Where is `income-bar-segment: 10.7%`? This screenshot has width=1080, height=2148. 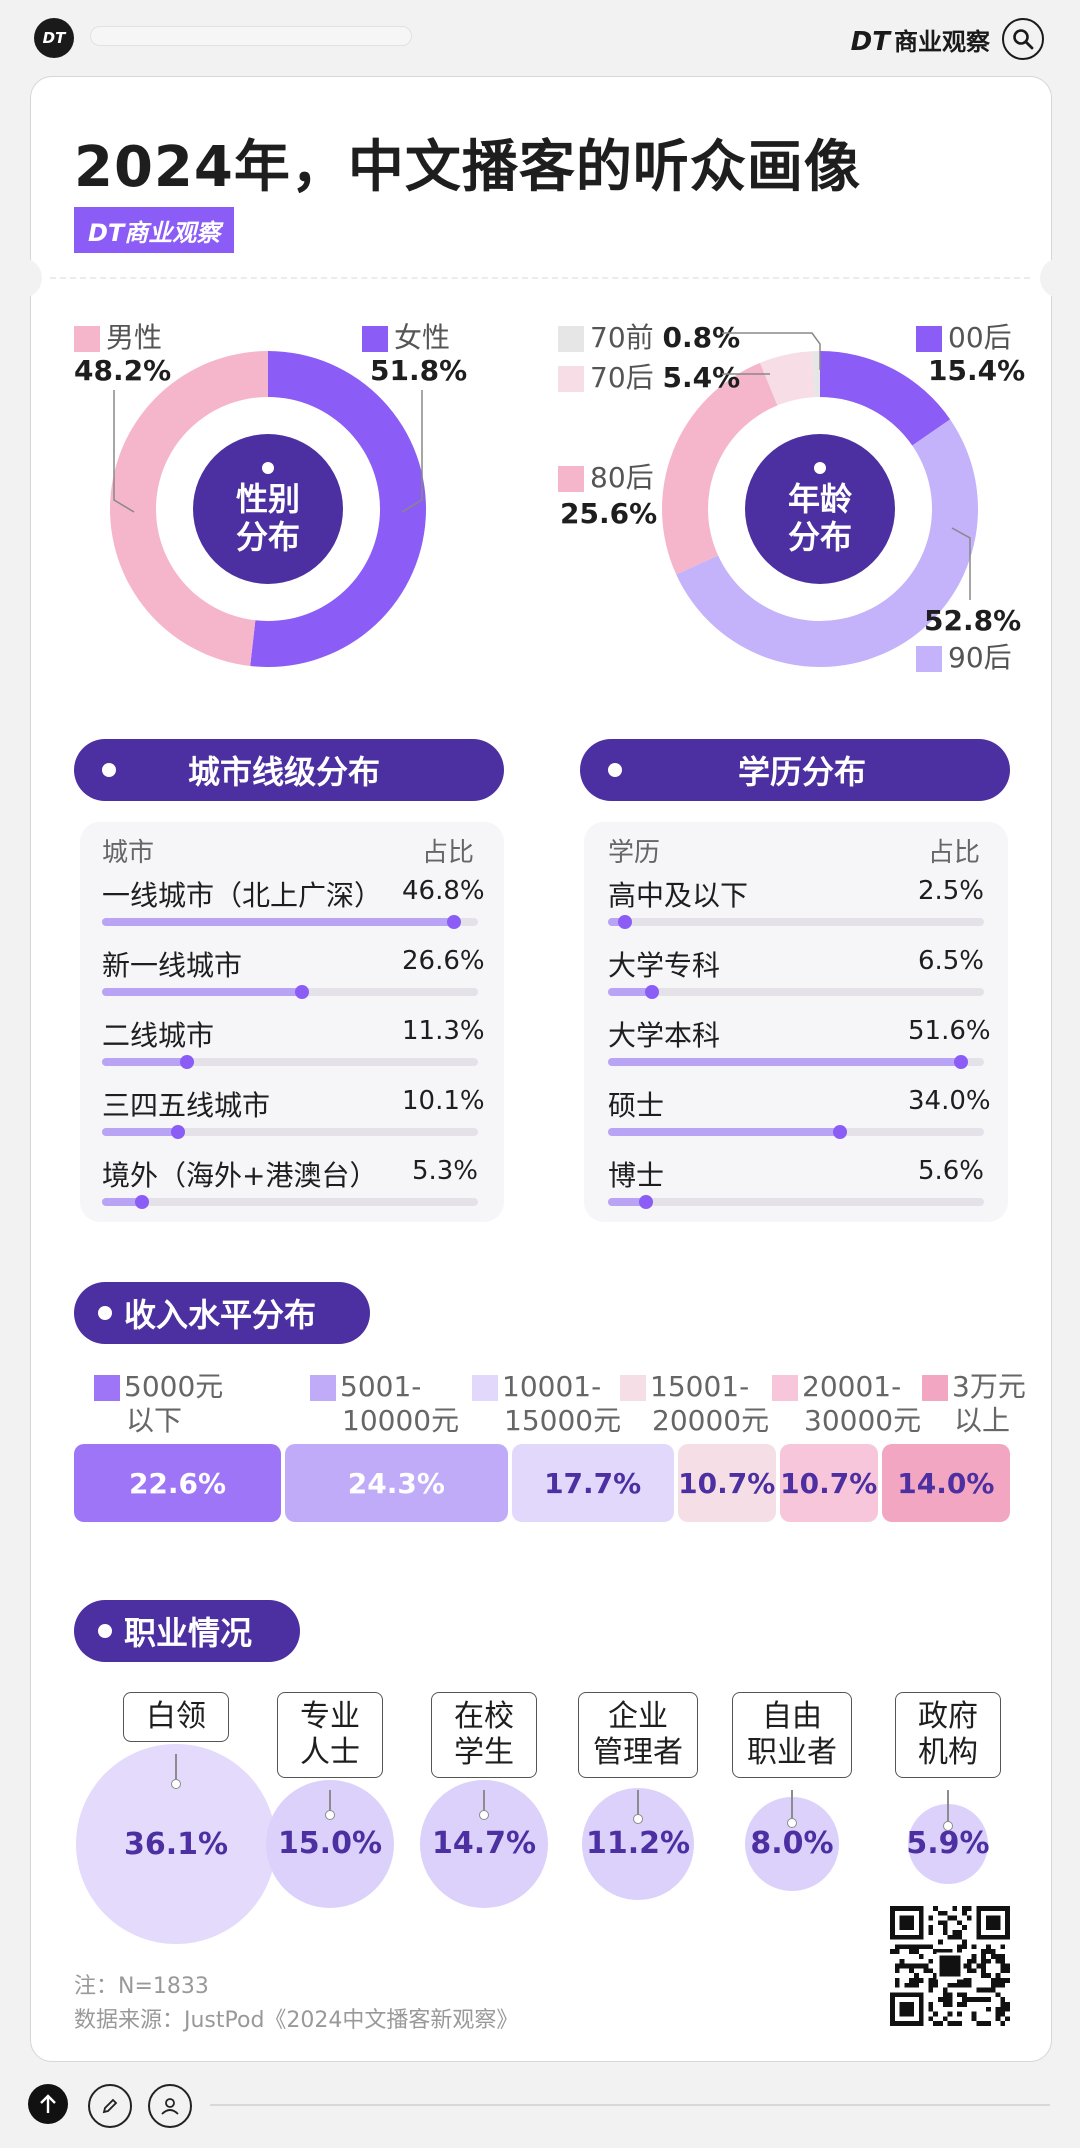 income-bar-segment: 10.7% is located at coordinates (726, 1483).